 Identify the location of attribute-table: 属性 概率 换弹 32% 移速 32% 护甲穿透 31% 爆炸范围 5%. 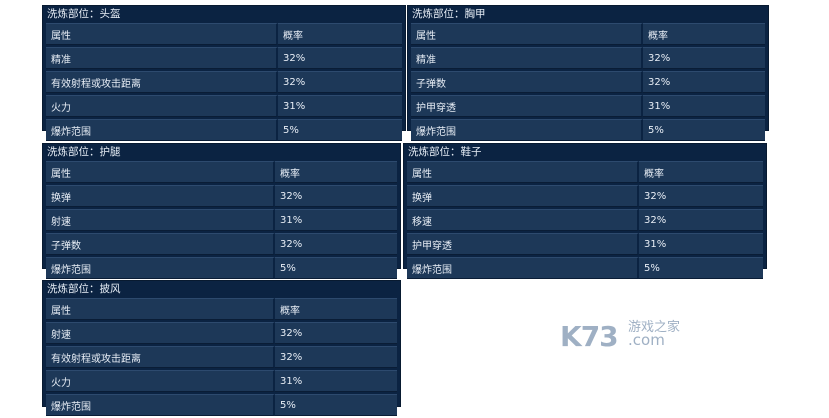
(585, 220).